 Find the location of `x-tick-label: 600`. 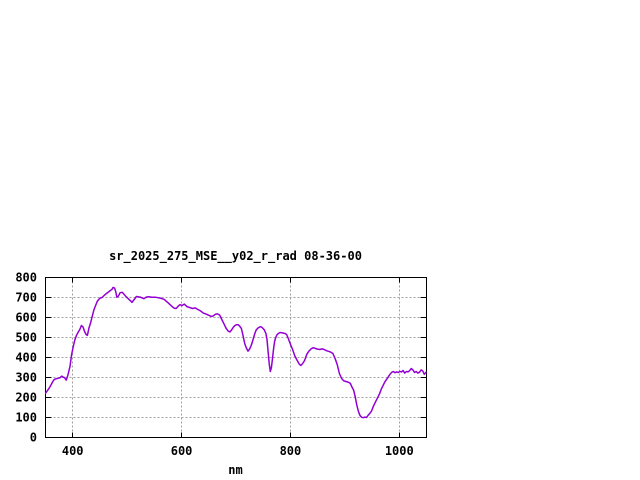

x-tick-label: 600 is located at coordinates (182, 451).